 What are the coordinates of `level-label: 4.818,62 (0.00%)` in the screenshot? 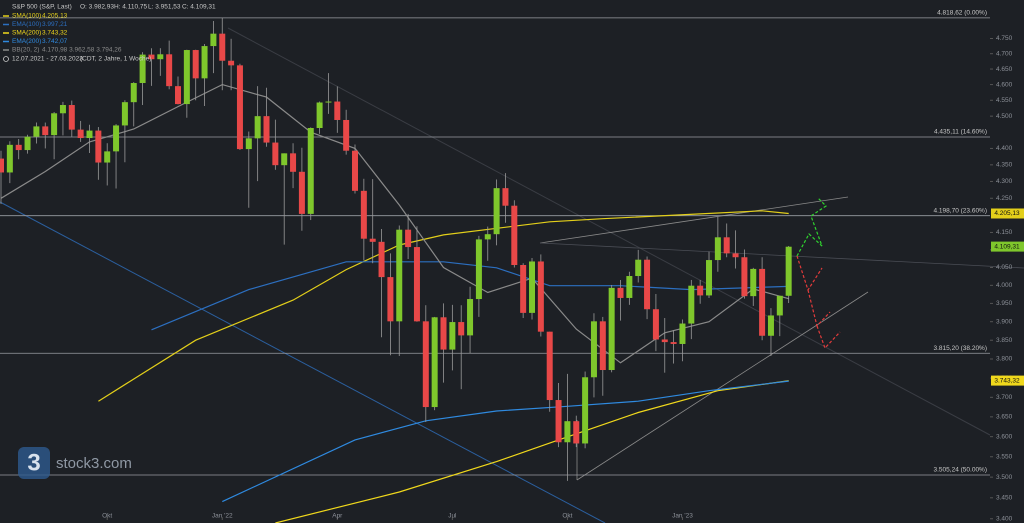 It's located at (962, 13).